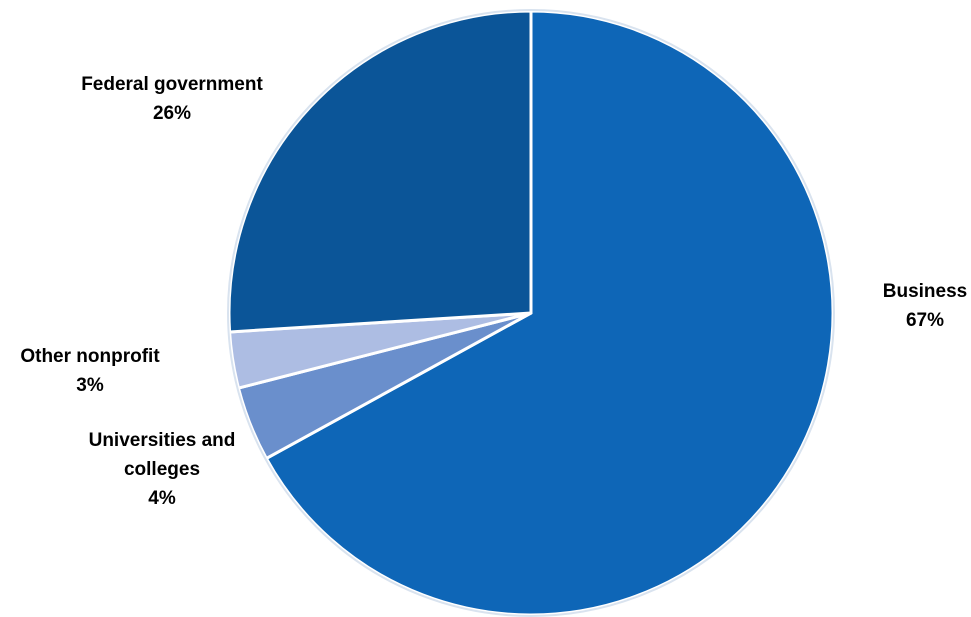 The image size is (971, 617). What do you see at coordinates (90, 371) in the screenshot?
I see `slice-label-other-nonprofit: Other nonprofit 3%` at bounding box center [90, 371].